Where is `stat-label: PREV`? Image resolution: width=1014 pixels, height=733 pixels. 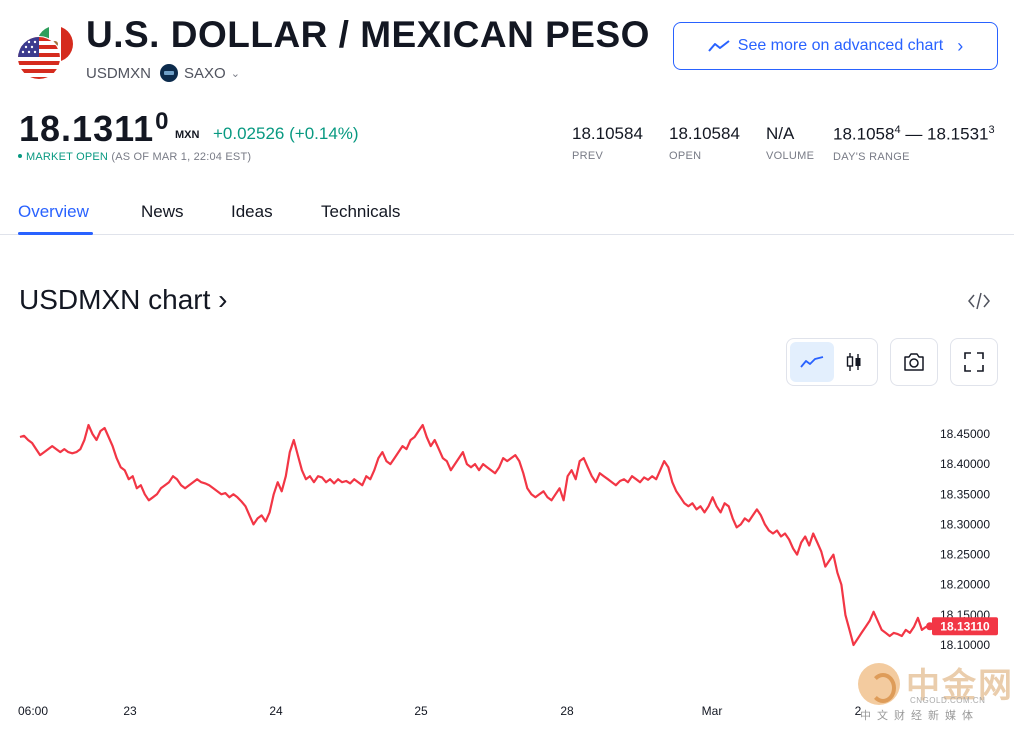 stat-label: PREV is located at coordinates (588, 156).